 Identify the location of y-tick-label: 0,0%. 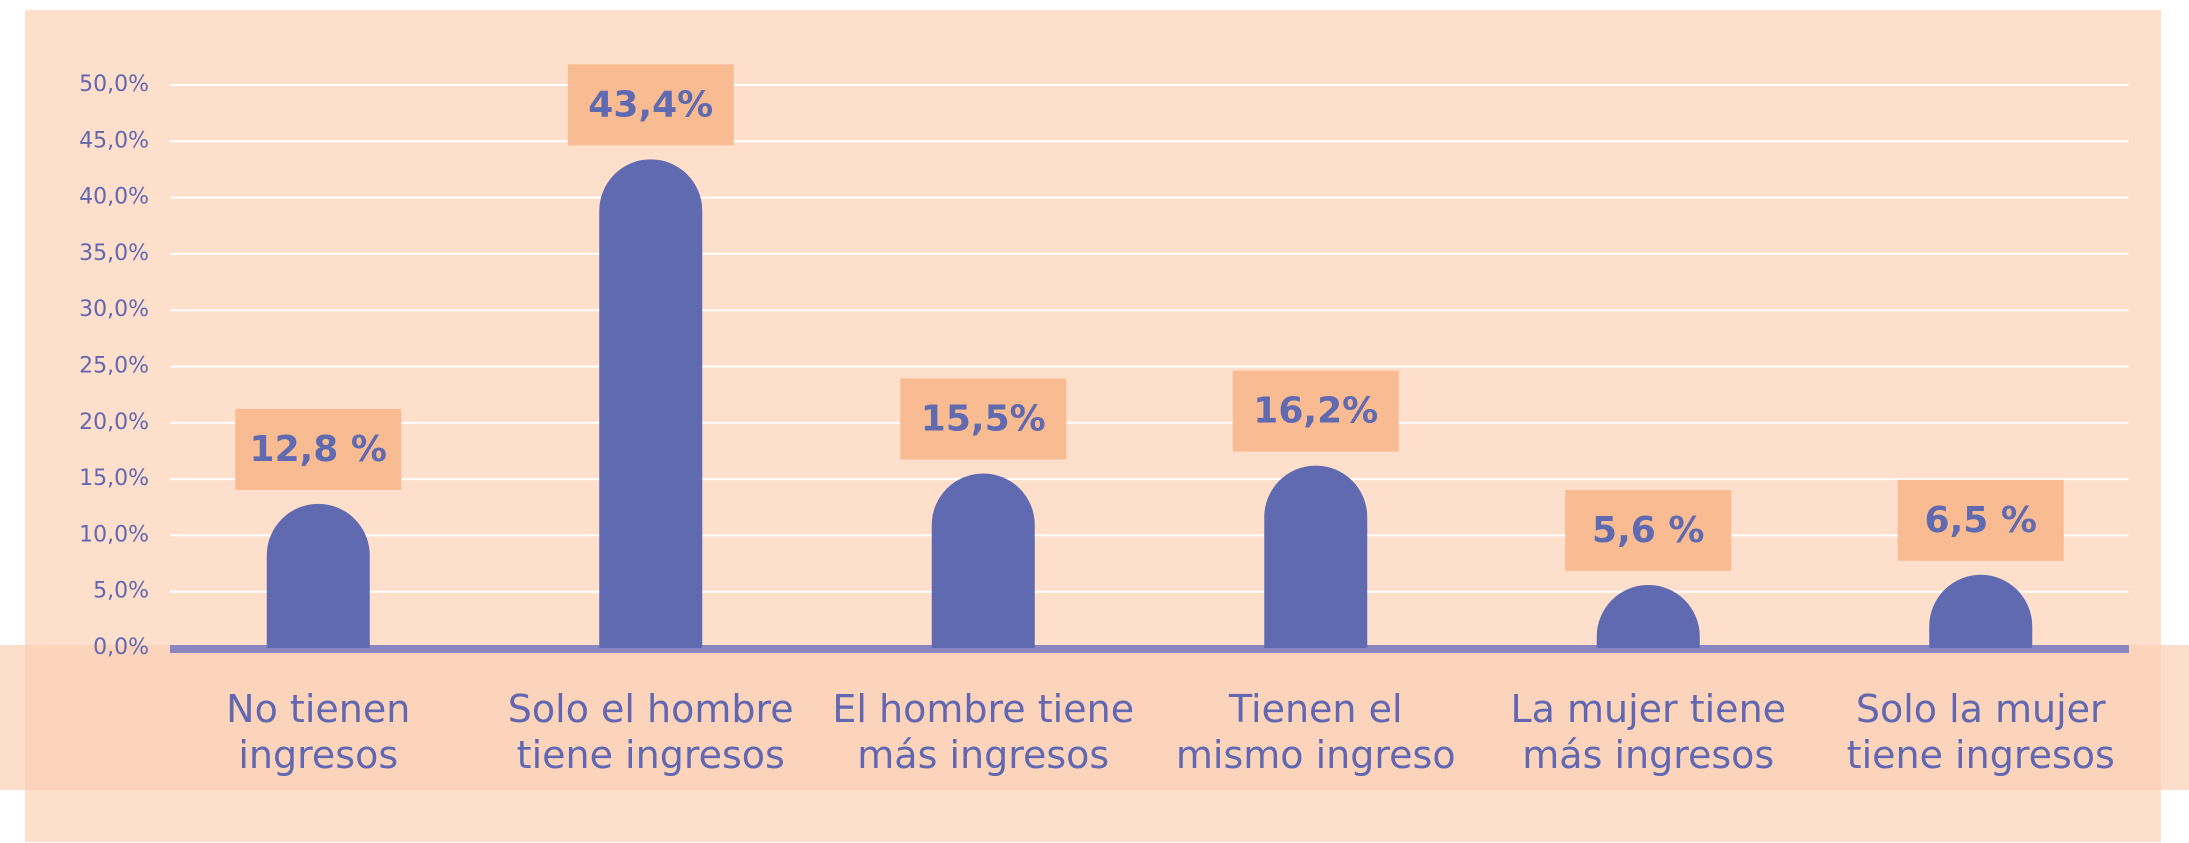
(121, 647).